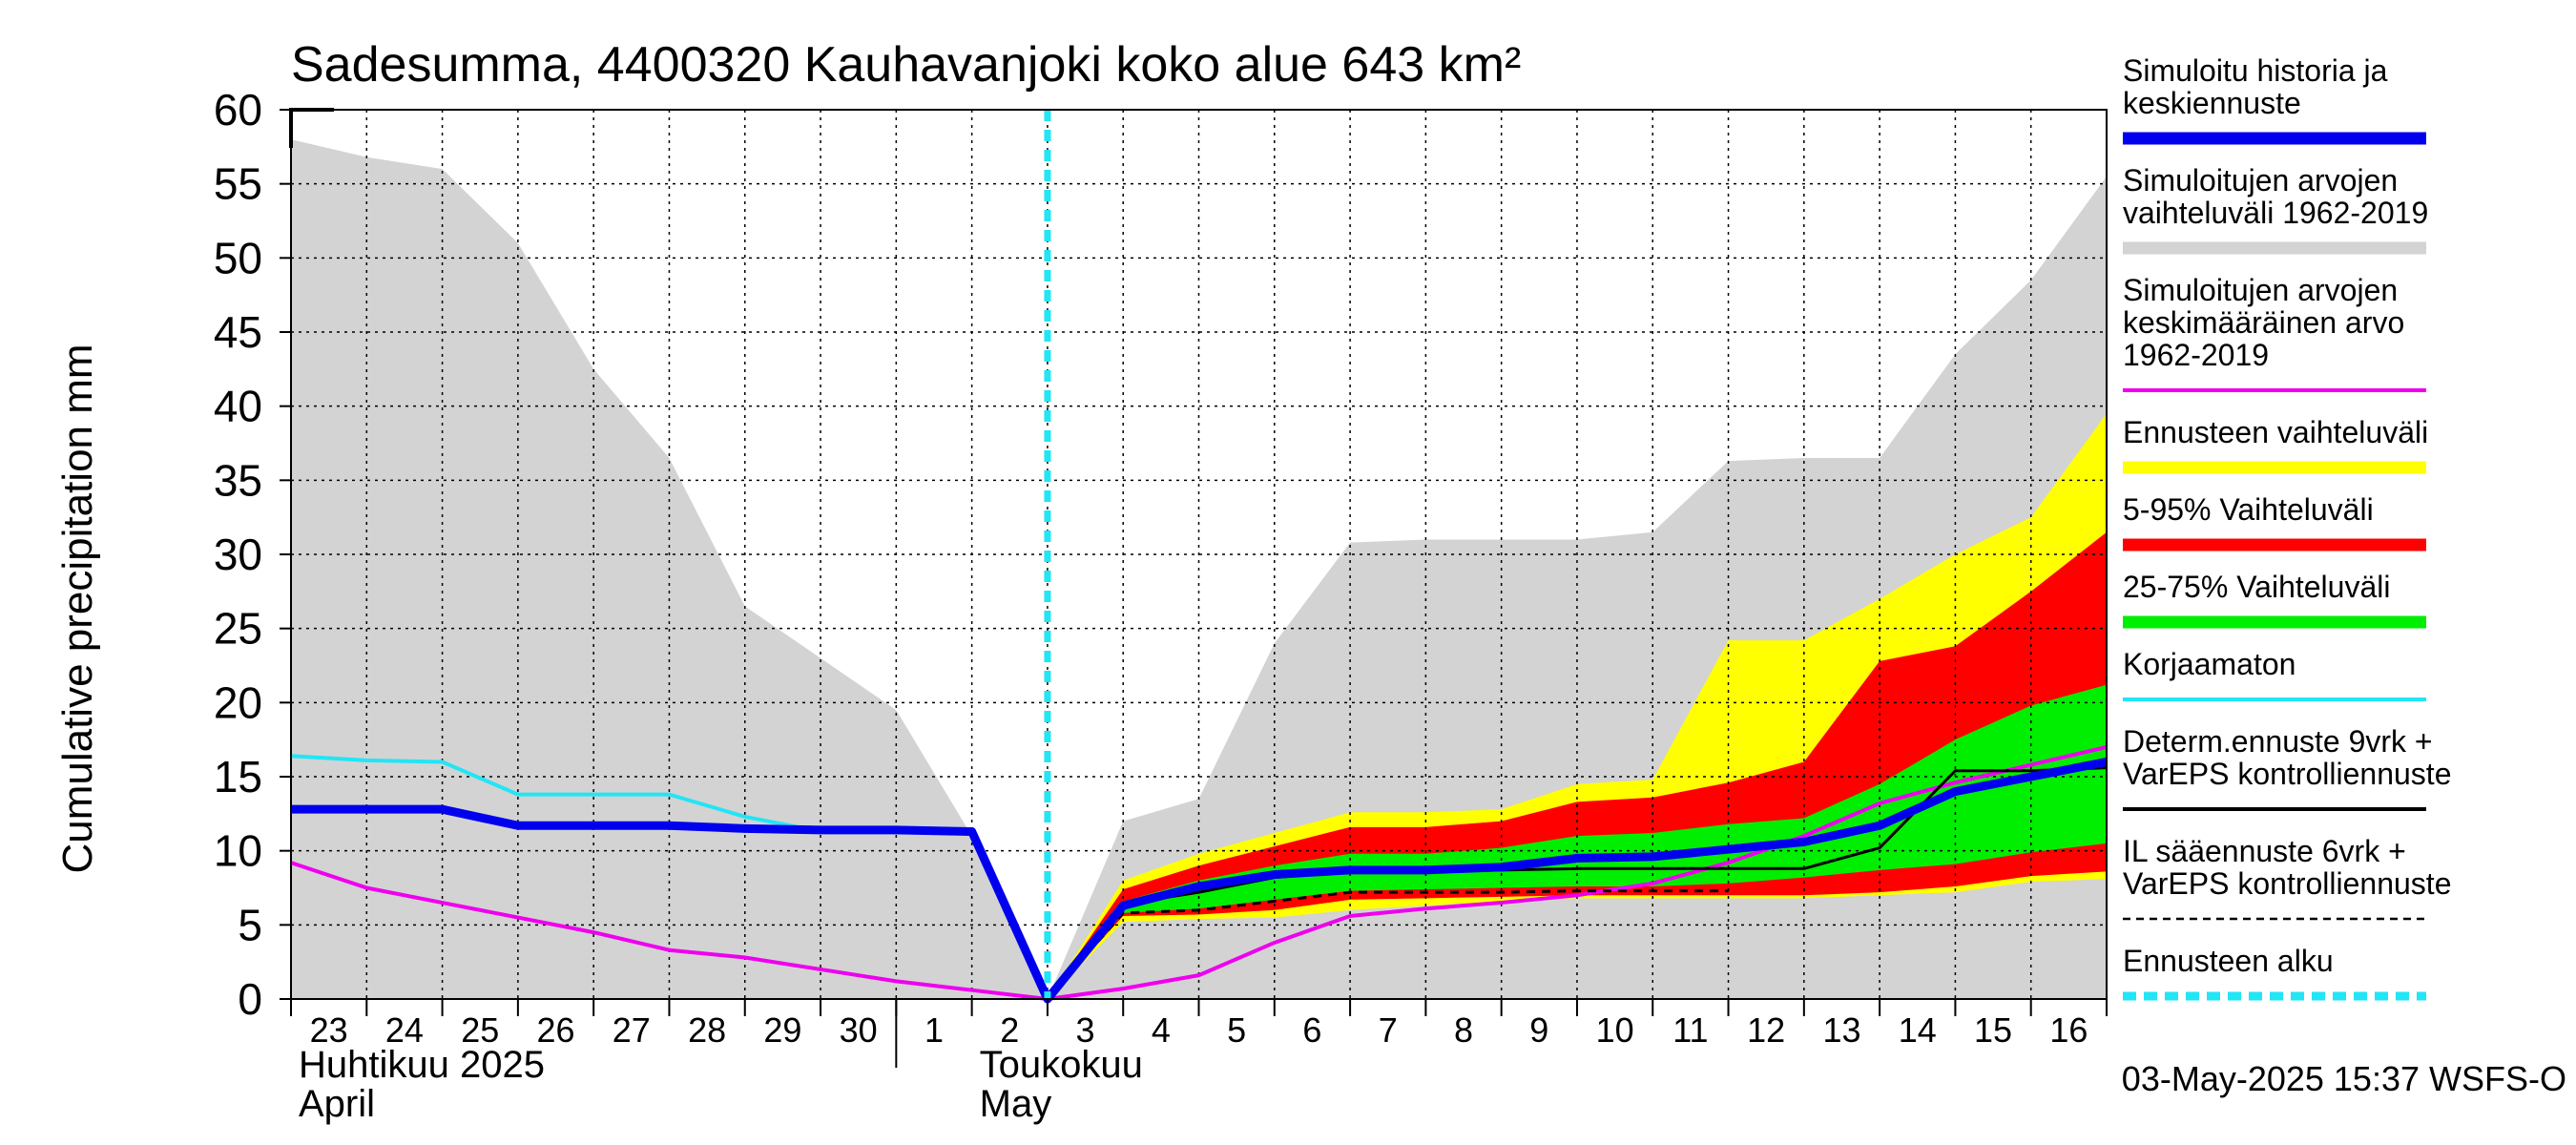  I want to click on y-tick-label: 15, so click(238, 777).